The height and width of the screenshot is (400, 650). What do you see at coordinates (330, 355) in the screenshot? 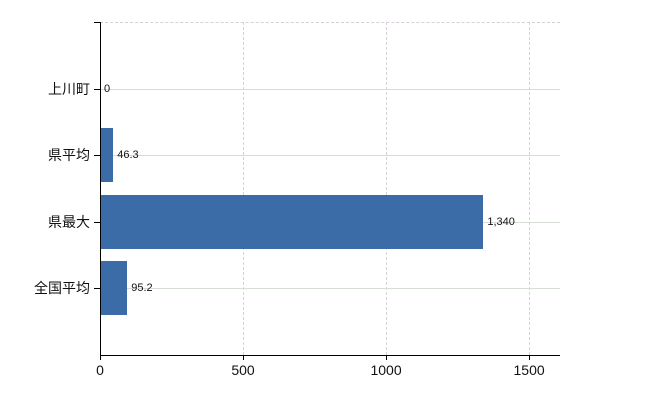
I see `x-axis-line` at bounding box center [330, 355].